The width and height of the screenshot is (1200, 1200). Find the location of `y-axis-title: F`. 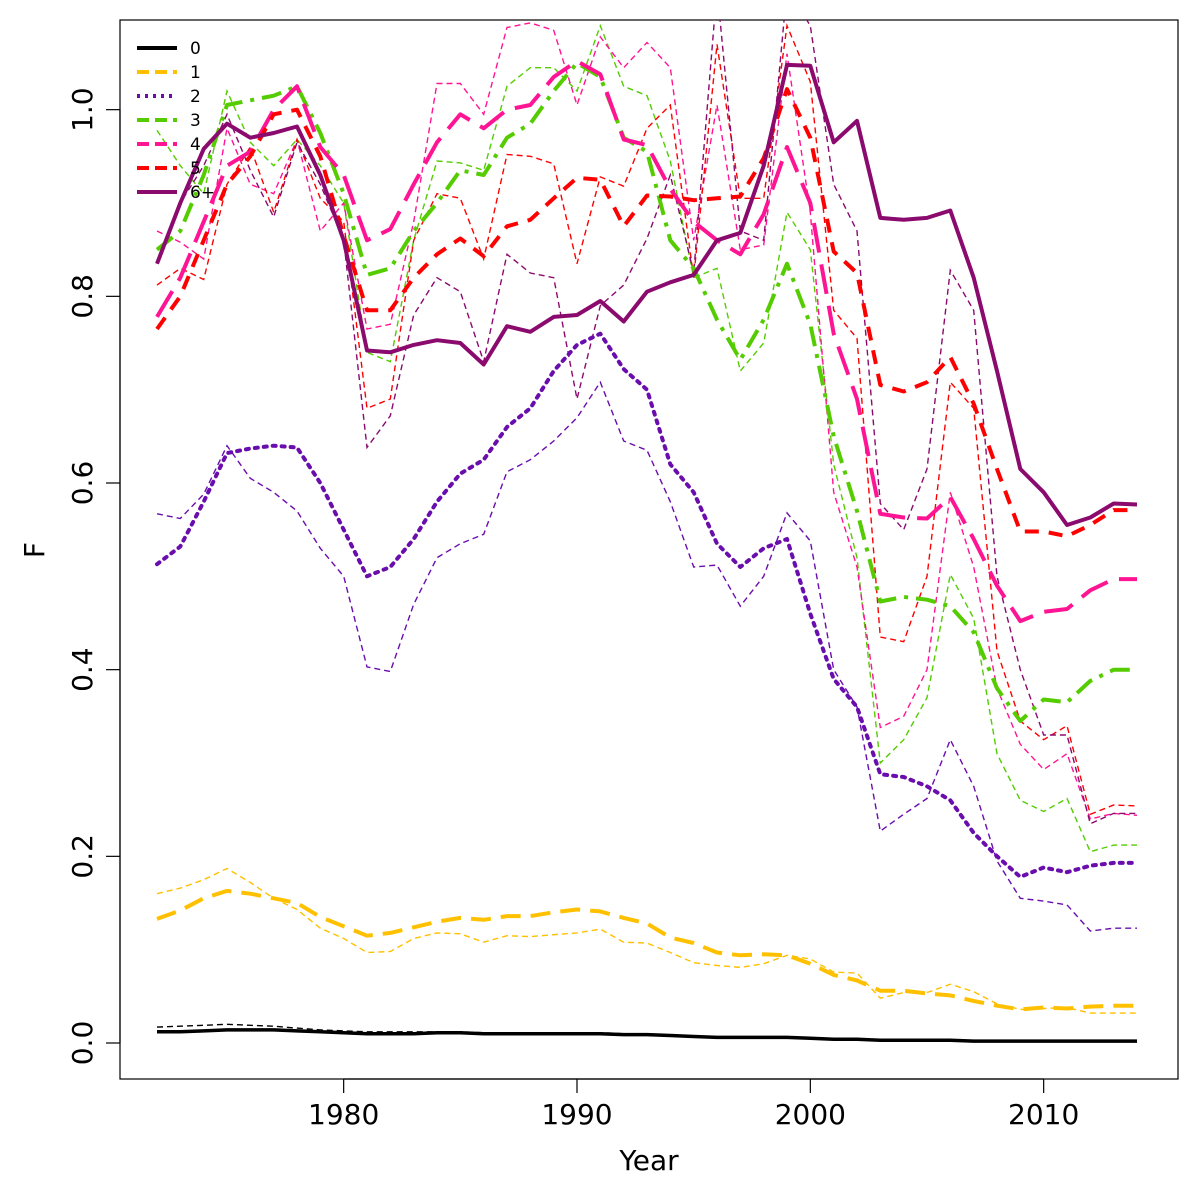

y-axis-title: F is located at coordinates (34, 550).